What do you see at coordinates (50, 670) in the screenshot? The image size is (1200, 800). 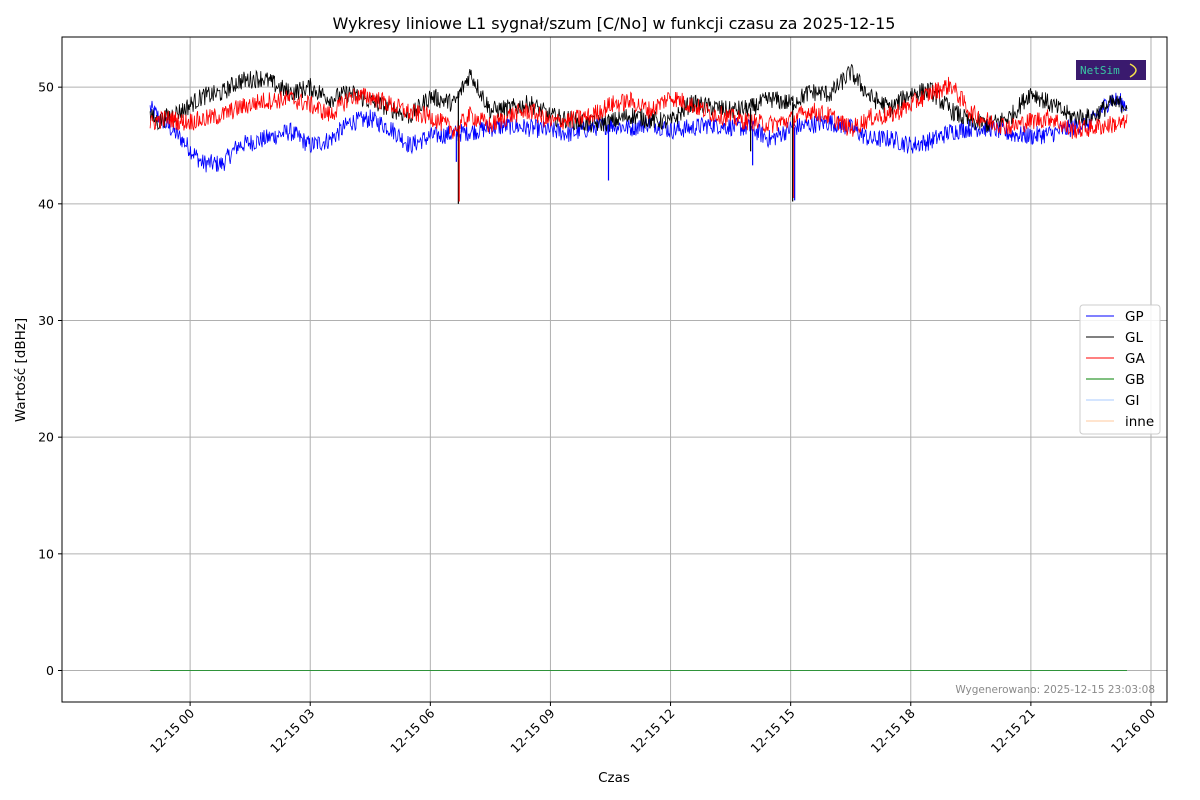 I see `y-tick-label: 0` at bounding box center [50, 670].